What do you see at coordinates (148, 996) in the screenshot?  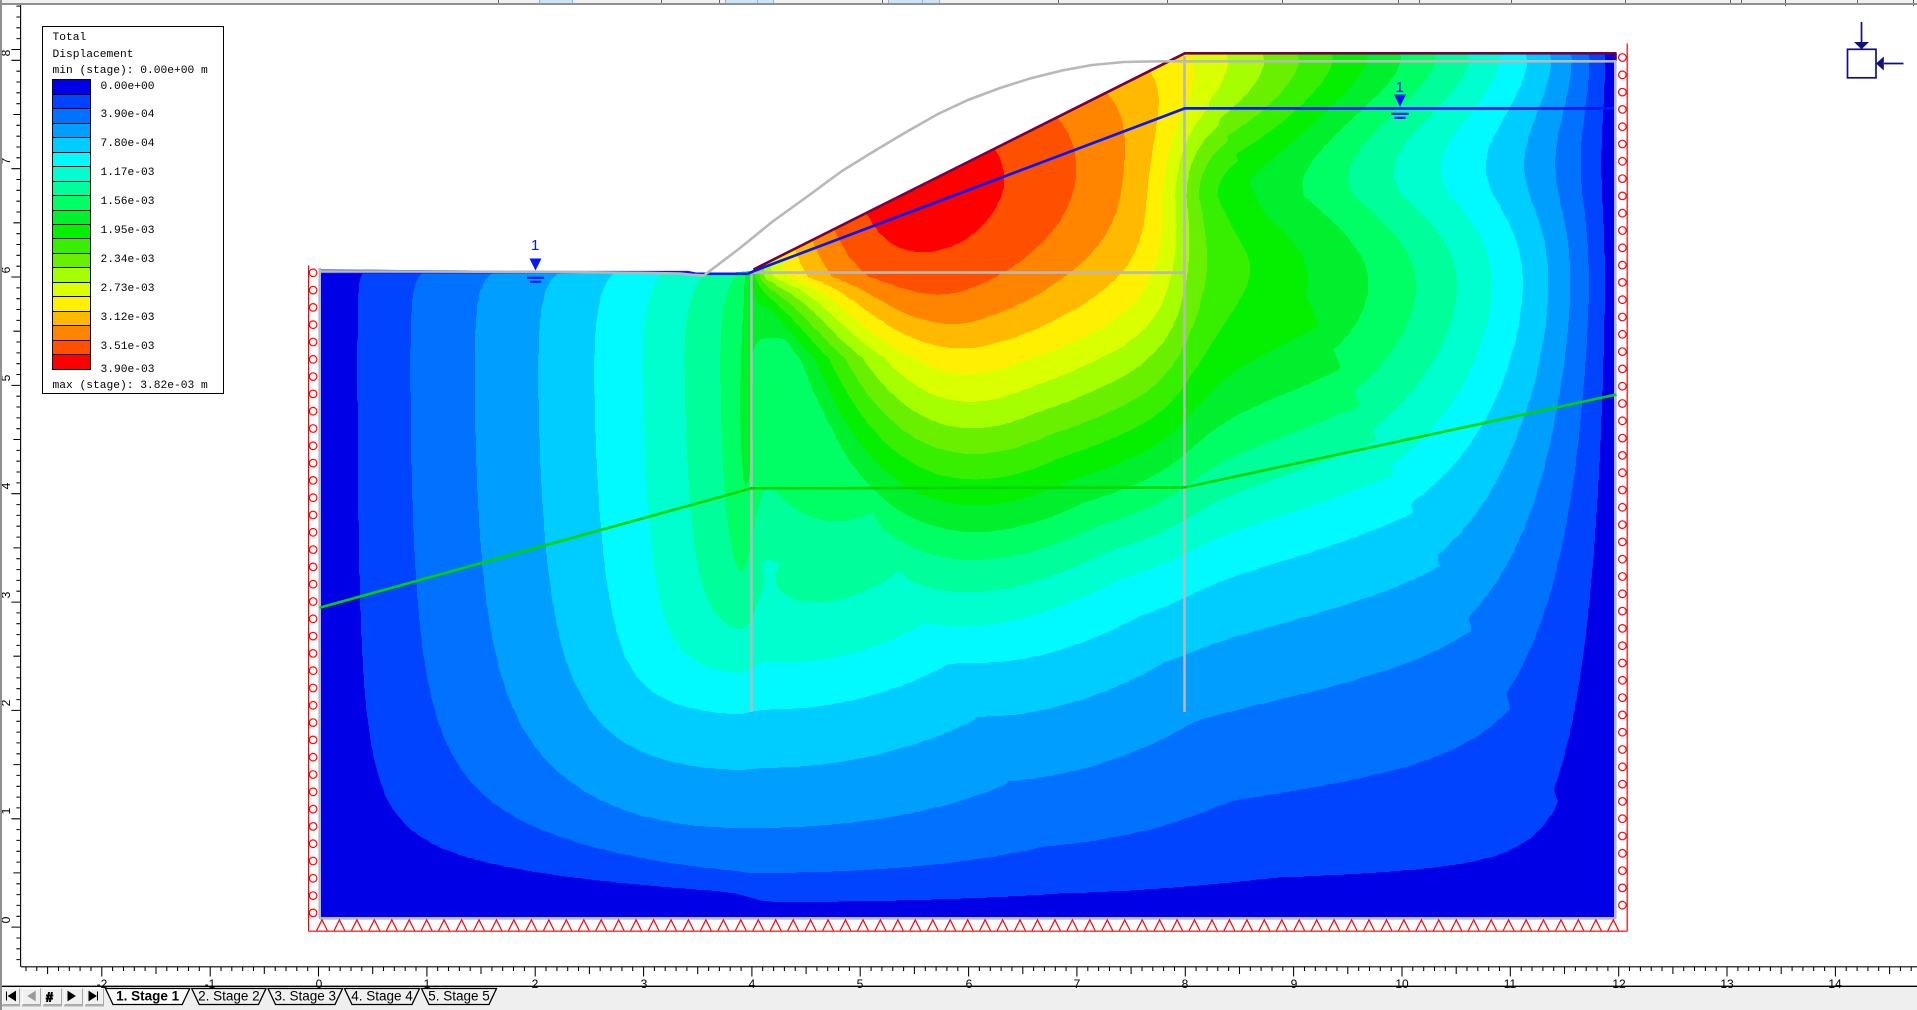 I see `svg-text: 1. Stage 1` at bounding box center [148, 996].